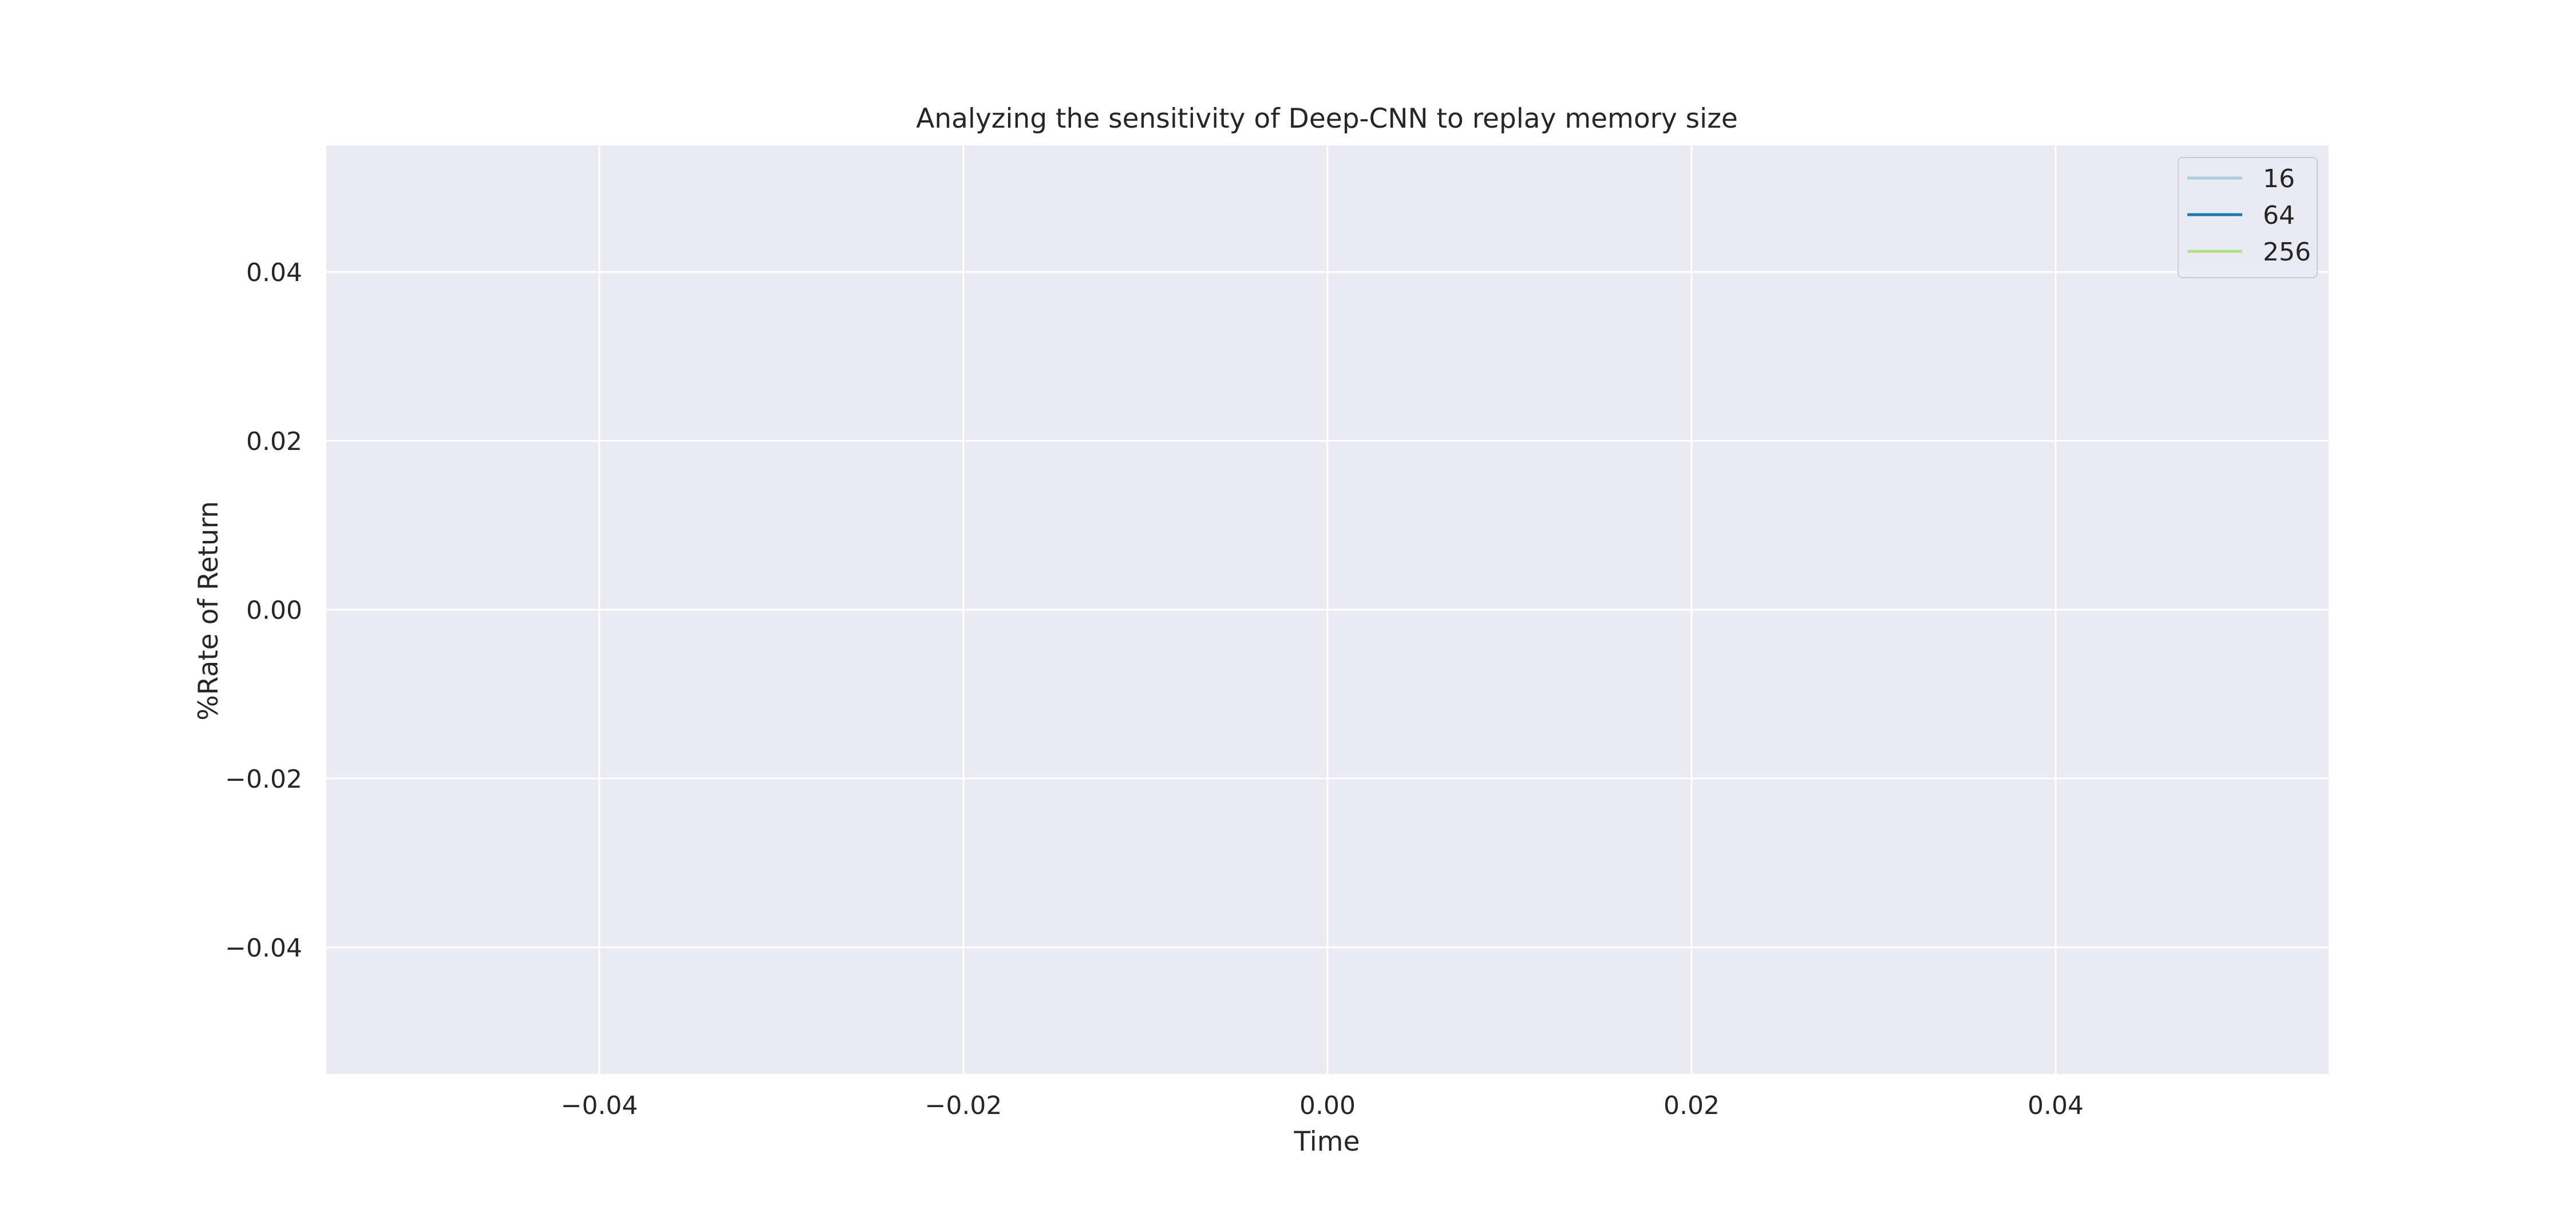  What do you see at coordinates (963, 1105) in the screenshot?
I see `x-tick-label: −0.02` at bounding box center [963, 1105].